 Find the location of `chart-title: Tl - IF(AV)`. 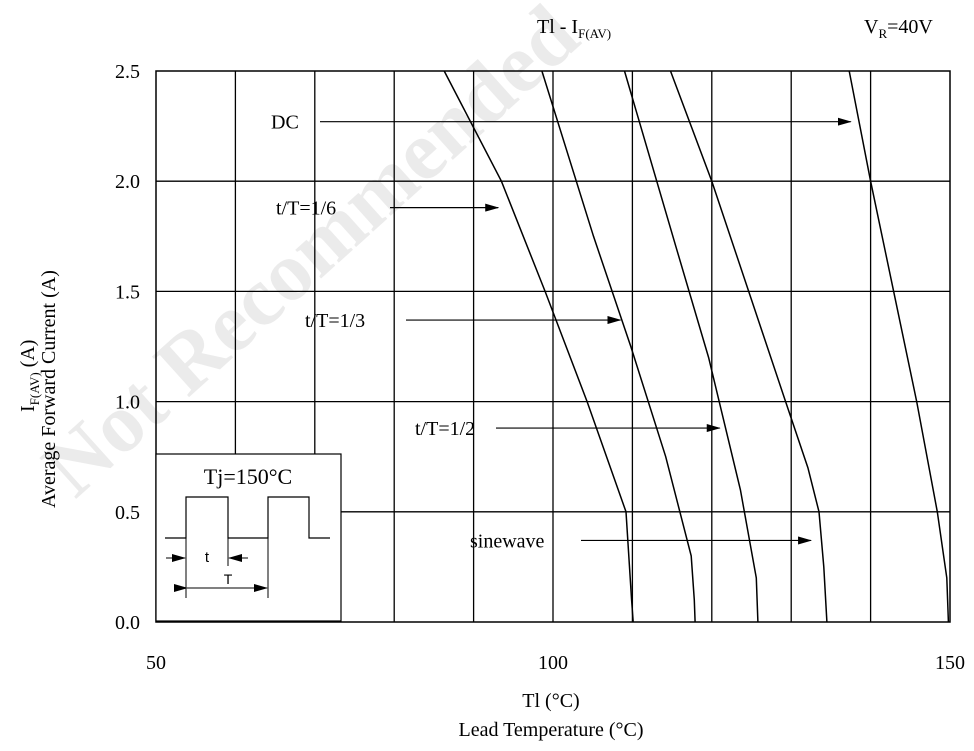

chart-title: Tl - IF(AV) is located at coordinates (574, 28).